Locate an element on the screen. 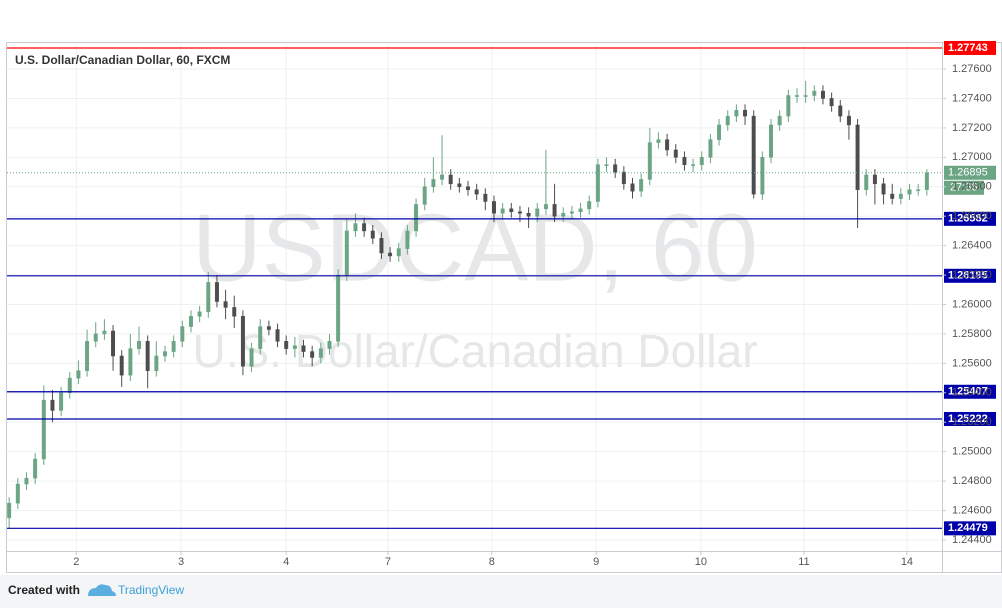 This screenshot has height=608, width=1002. y-tick-label: 1.25000 is located at coordinates (972, 452).